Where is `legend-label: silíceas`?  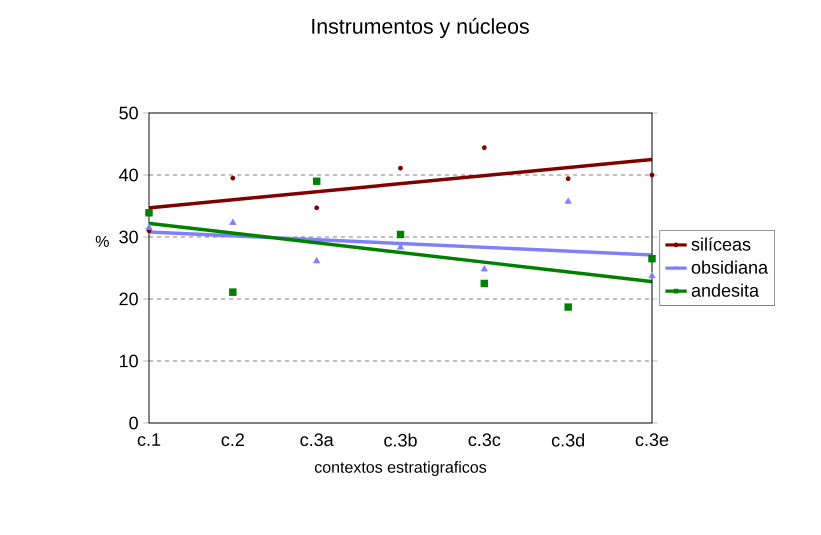
legend-label: silíceas is located at coordinates (721, 244).